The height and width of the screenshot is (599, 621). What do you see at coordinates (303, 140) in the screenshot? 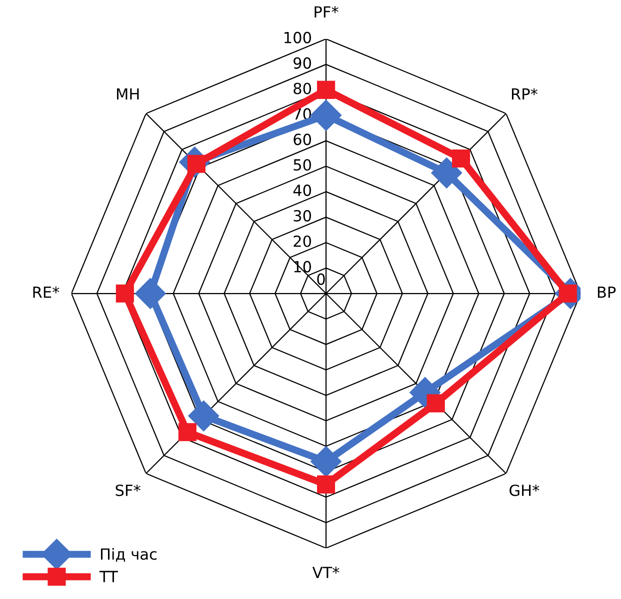
I see `y-tick-label: 60` at bounding box center [303, 140].